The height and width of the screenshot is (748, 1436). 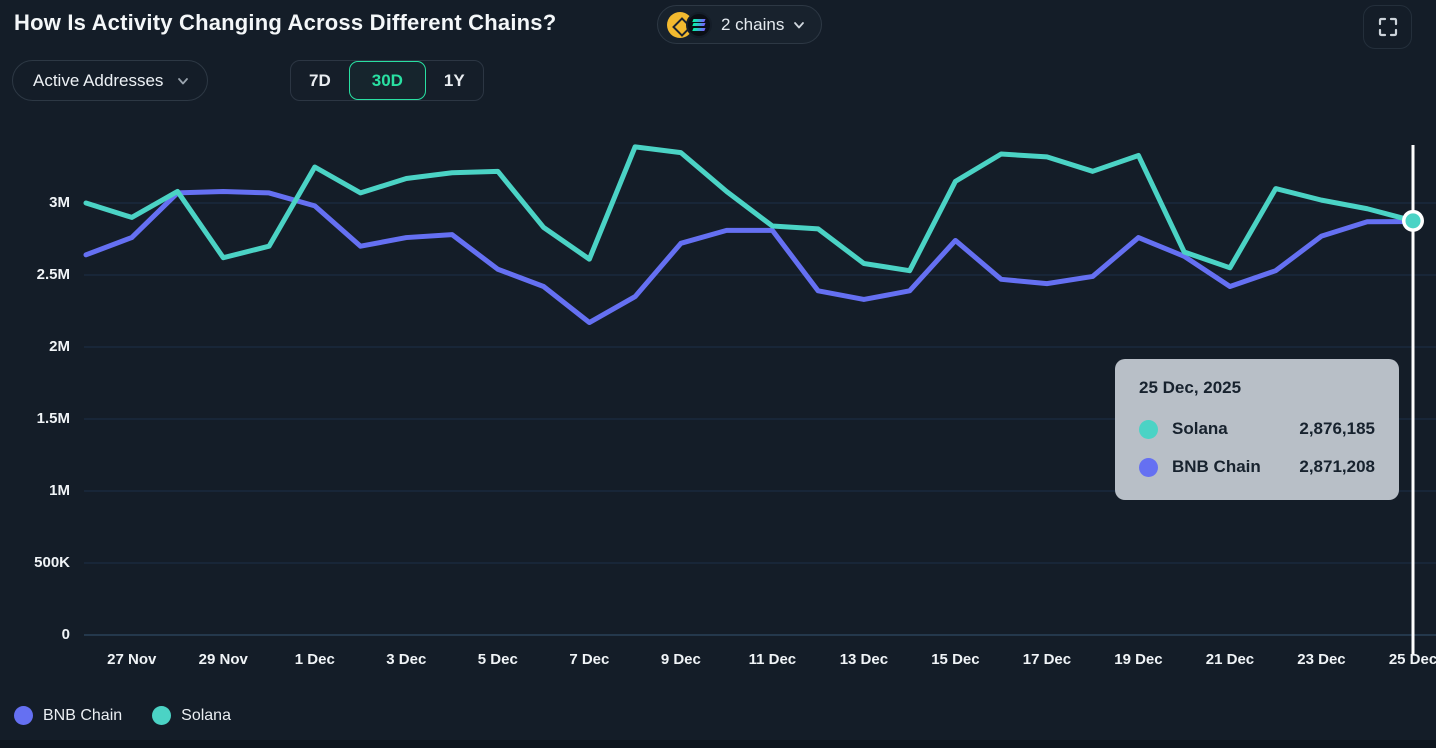 What do you see at coordinates (1148, 467) in the screenshot?
I see `bnb-chain-series-dot` at bounding box center [1148, 467].